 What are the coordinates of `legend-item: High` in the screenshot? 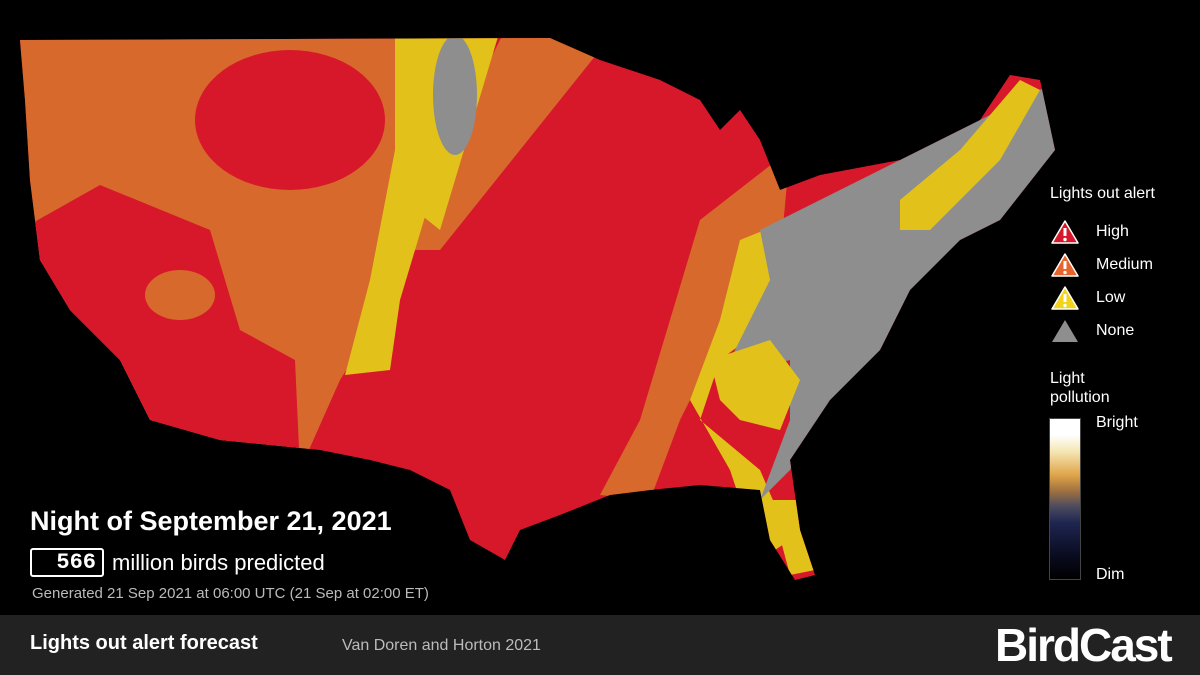 It's located at (1101, 231).